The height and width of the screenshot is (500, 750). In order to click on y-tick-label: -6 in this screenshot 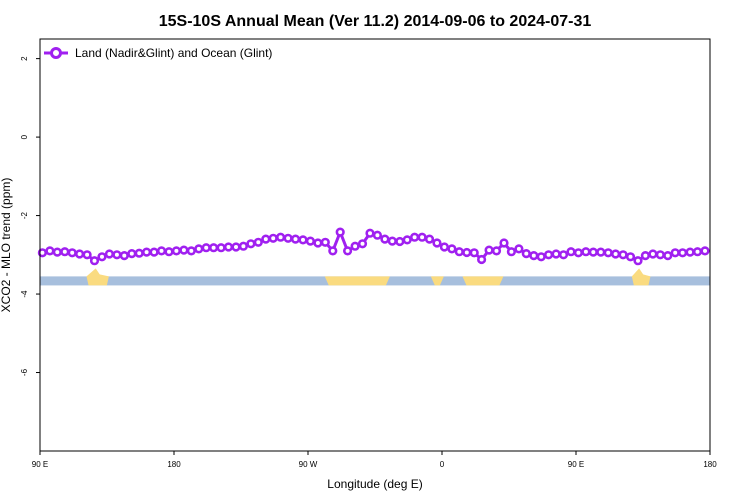, I will do `click(24, 372)`.